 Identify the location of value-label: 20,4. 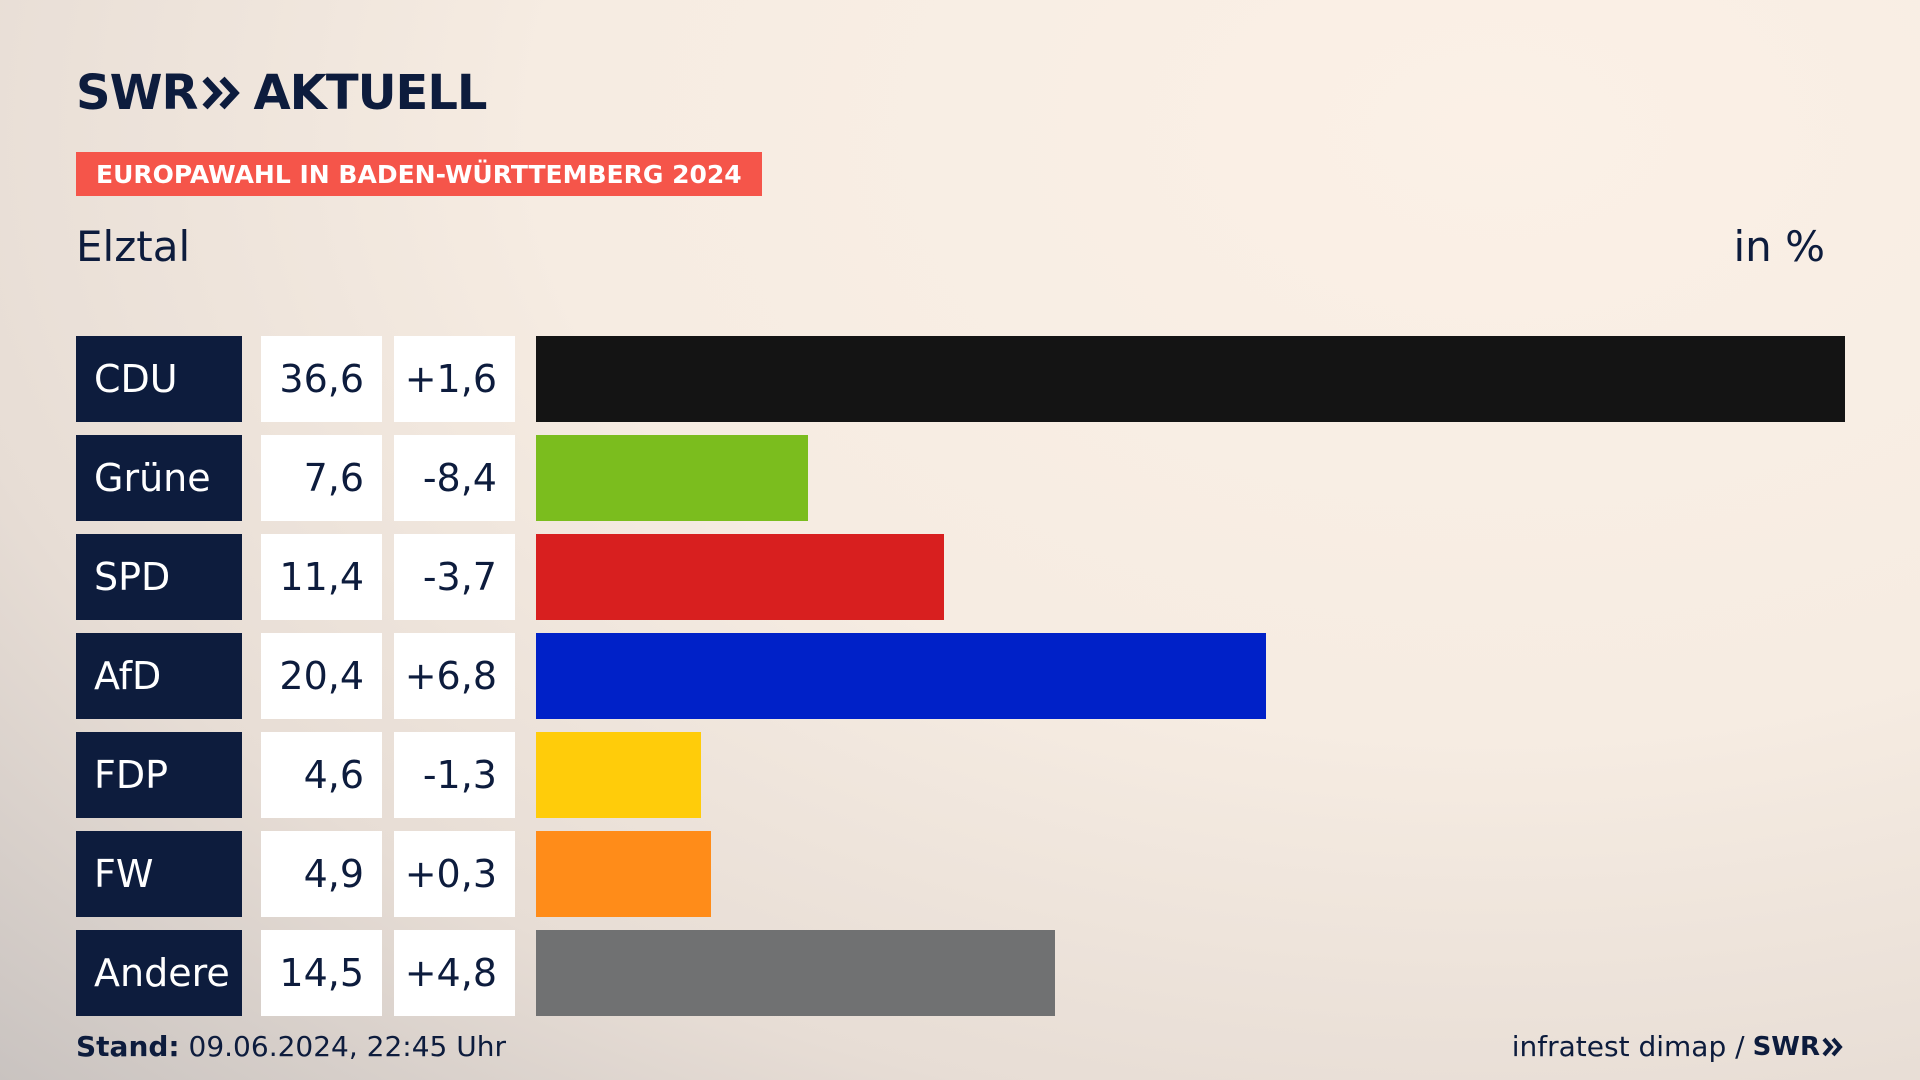
(321, 676).